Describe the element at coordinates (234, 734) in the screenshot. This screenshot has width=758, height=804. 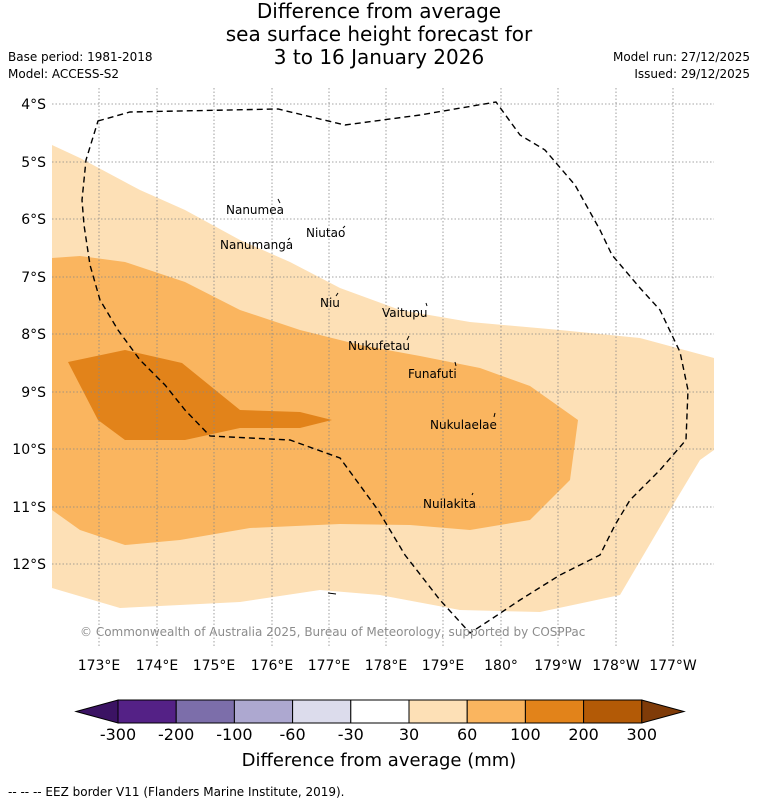
I see `colorbar-tick-label: -100` at that location.